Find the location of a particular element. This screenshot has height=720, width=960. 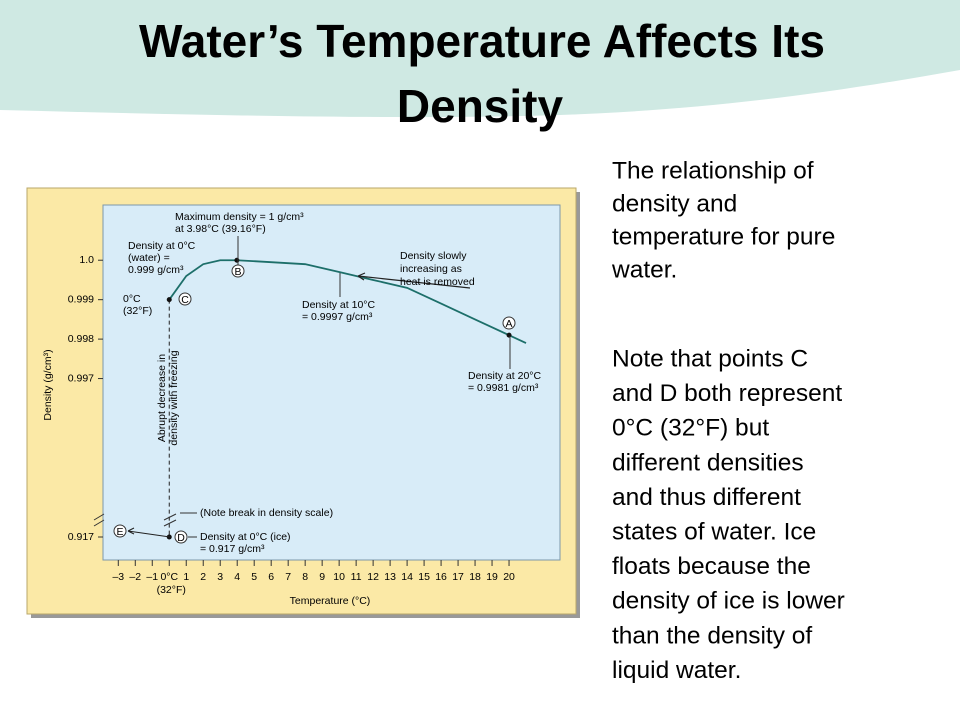

x-tick-label: 3 is located at coordinates (220, 577).